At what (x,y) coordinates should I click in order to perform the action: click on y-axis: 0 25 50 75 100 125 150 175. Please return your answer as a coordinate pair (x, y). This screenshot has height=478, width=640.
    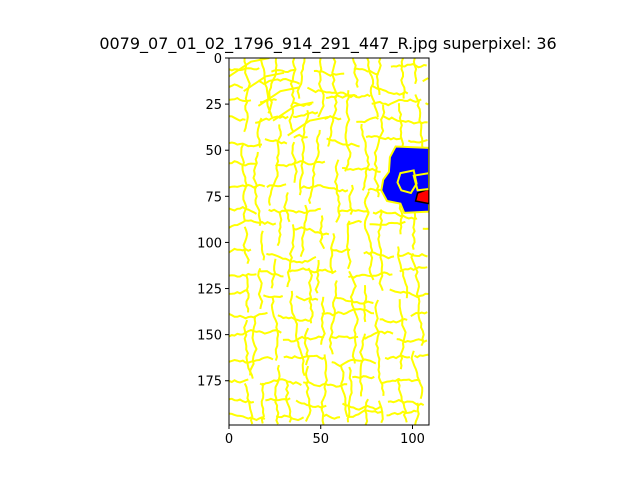
    Looking at the image, I should click on (213, 221).